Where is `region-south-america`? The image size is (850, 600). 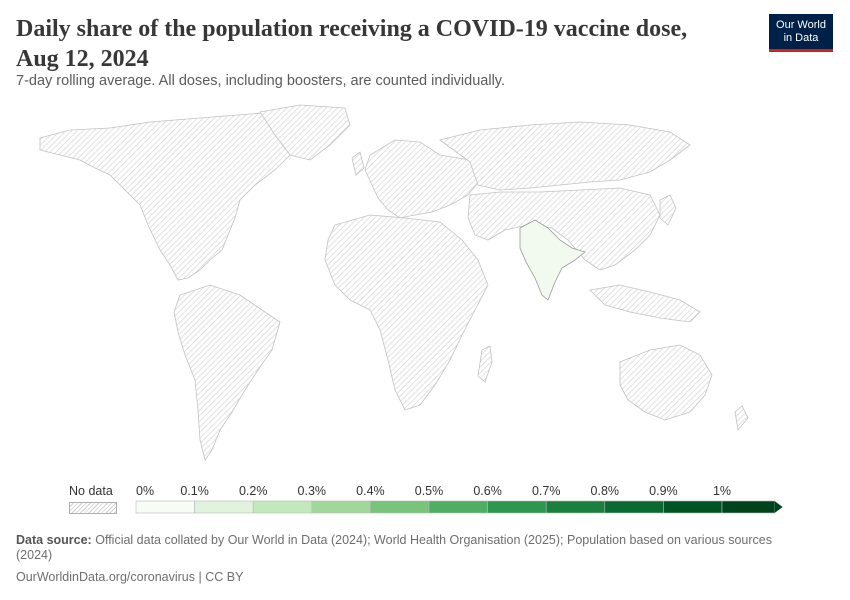
region-south-america is located at coordinates (227, 372).